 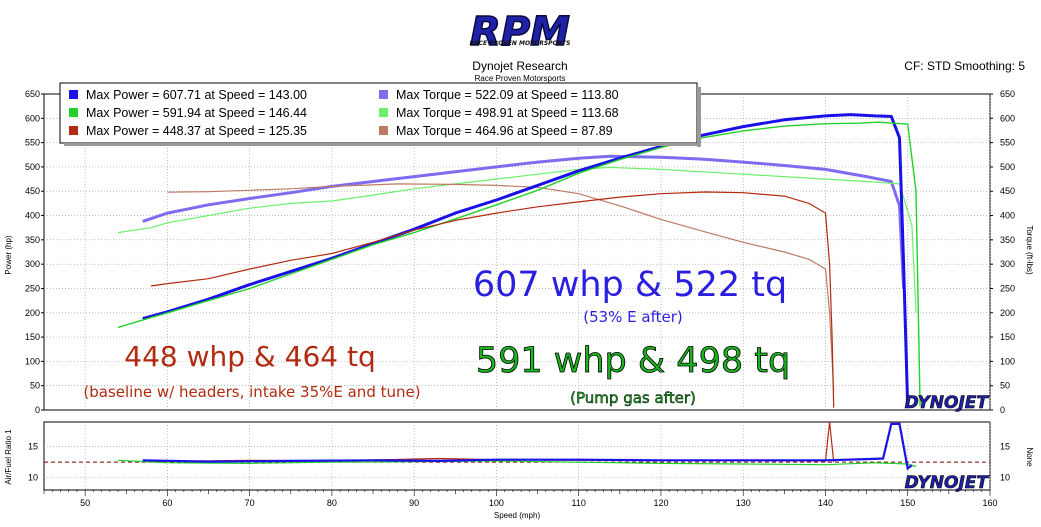 I want to click on afr-series-group, so click(x=517, y=446).